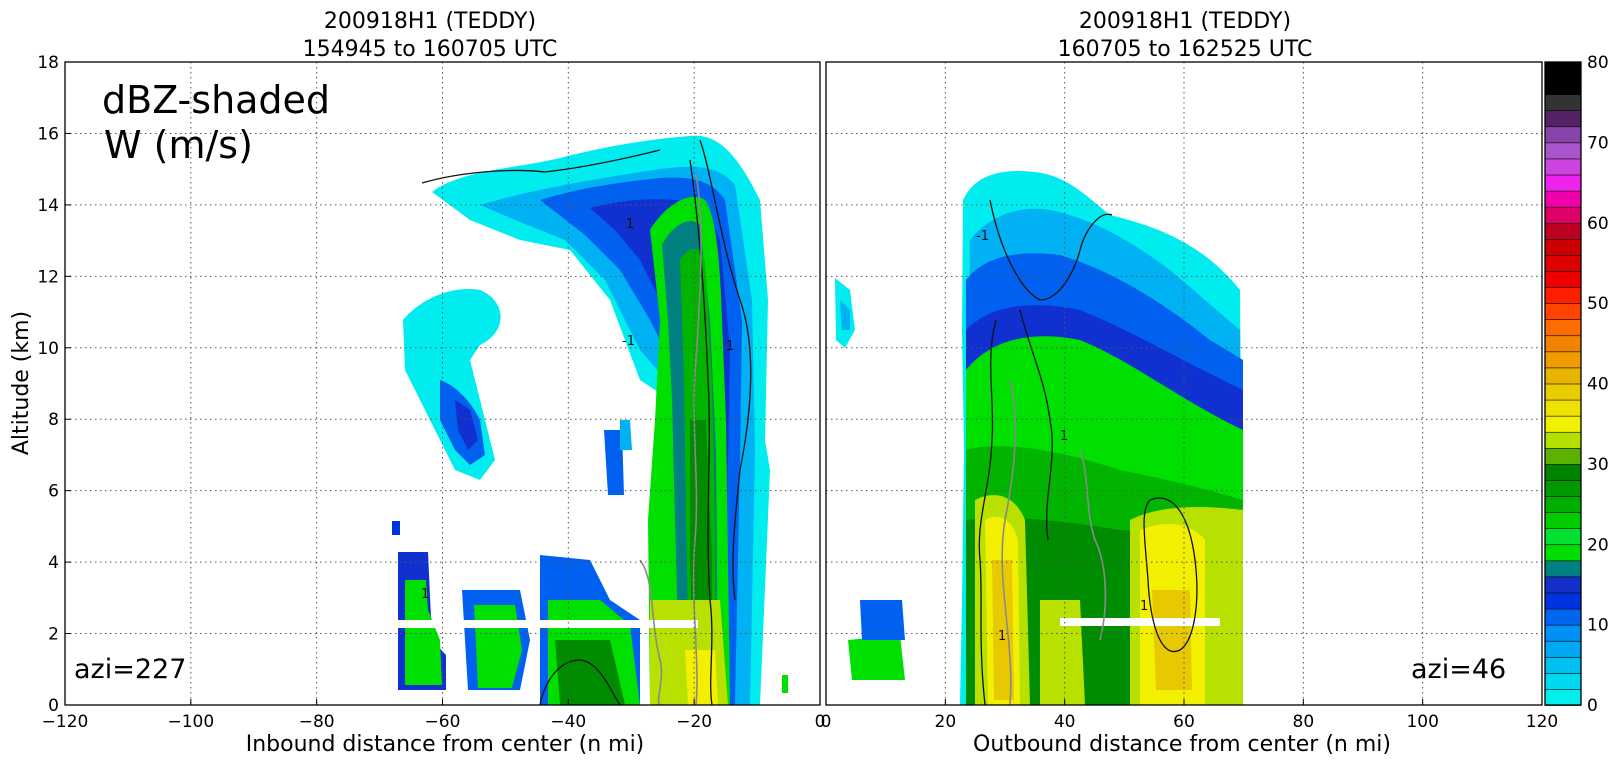 The height and width of the screenshot is (762, 1615). What do you see at coordinates (317, 722) in the screenshot?
I see `left-xtick-label: −80` at bounding box center [317, 722].